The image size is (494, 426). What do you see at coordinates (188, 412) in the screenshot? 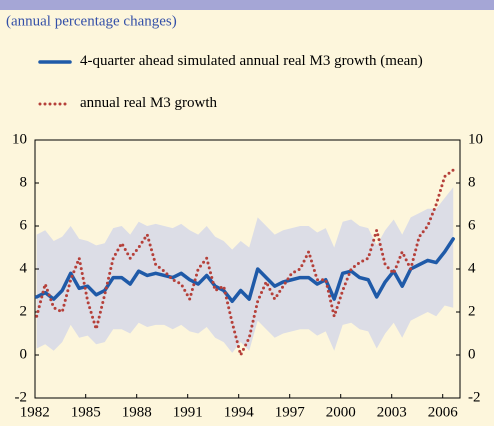
I see `x-tick-label: 1991` at bounding box center [188, 412].